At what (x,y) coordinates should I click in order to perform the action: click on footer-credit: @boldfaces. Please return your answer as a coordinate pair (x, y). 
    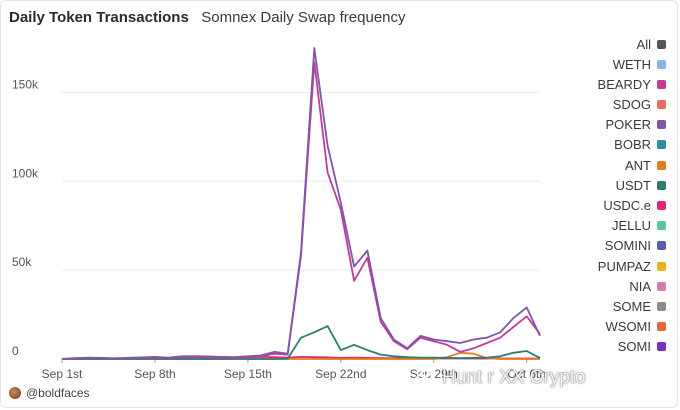
    Looking at the image, I should click on (49, 393).